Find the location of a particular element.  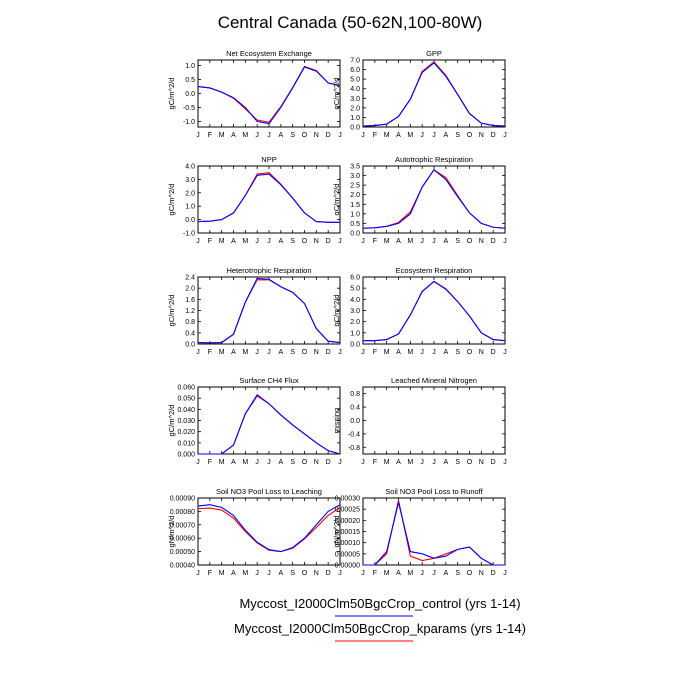

y-tick-label: 0.5 is located at coordinates (355, 224).